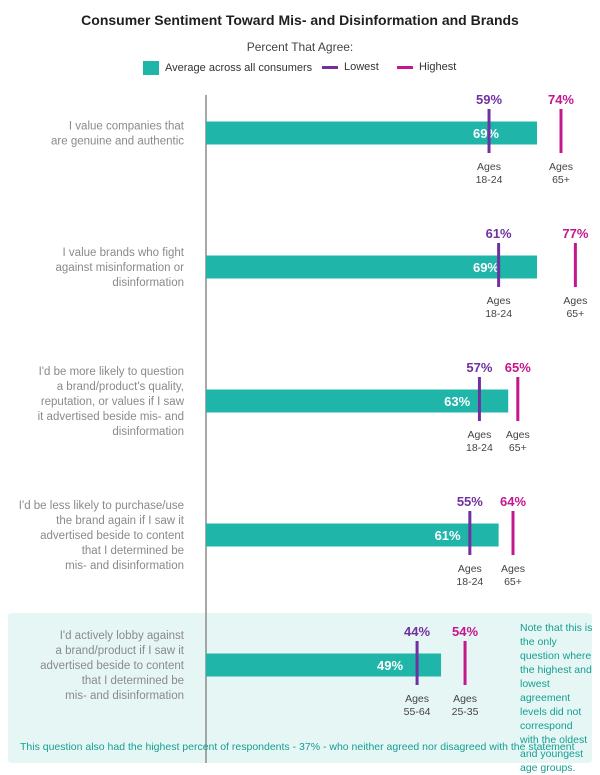 Image resolution: width=600 pixels, height=775 pixels. What do you see at coordinates (438, 67) in the screenshot?
I see `legend-label-highest: Highest` at bounding box center [438, 67].